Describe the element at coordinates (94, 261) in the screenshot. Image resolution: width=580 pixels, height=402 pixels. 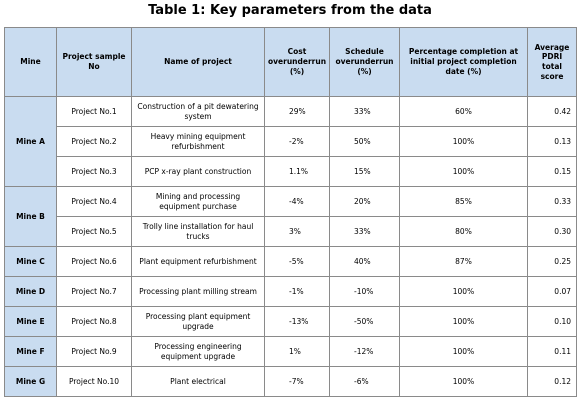
I see `project-no: Project No.6` at that location.